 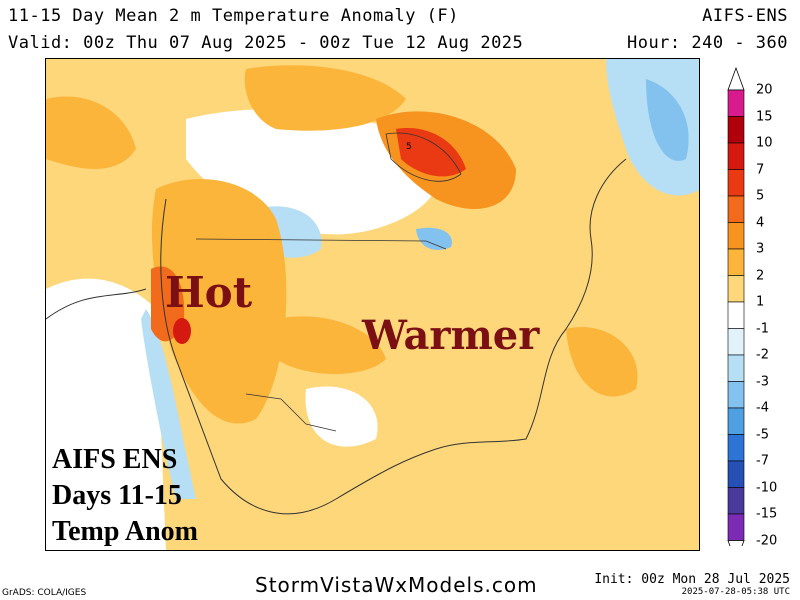 What do you see at coordinates (321, 244) in the screenshot?
I see `us-canada-border` at bounding box center [321, 244].